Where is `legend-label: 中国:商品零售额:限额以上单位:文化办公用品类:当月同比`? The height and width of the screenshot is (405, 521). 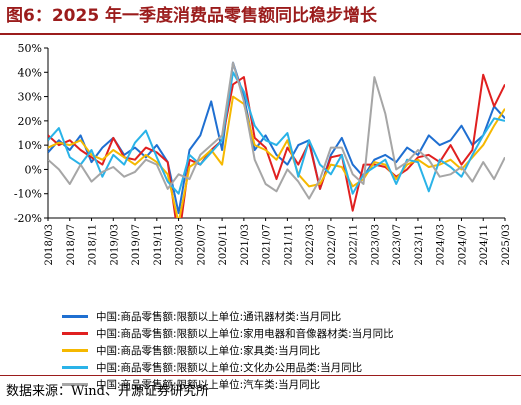 legend-label: 中国:商品零售额:限额以上单位:文化办公用品类:当月同比 is located at coordinates (229, 368).